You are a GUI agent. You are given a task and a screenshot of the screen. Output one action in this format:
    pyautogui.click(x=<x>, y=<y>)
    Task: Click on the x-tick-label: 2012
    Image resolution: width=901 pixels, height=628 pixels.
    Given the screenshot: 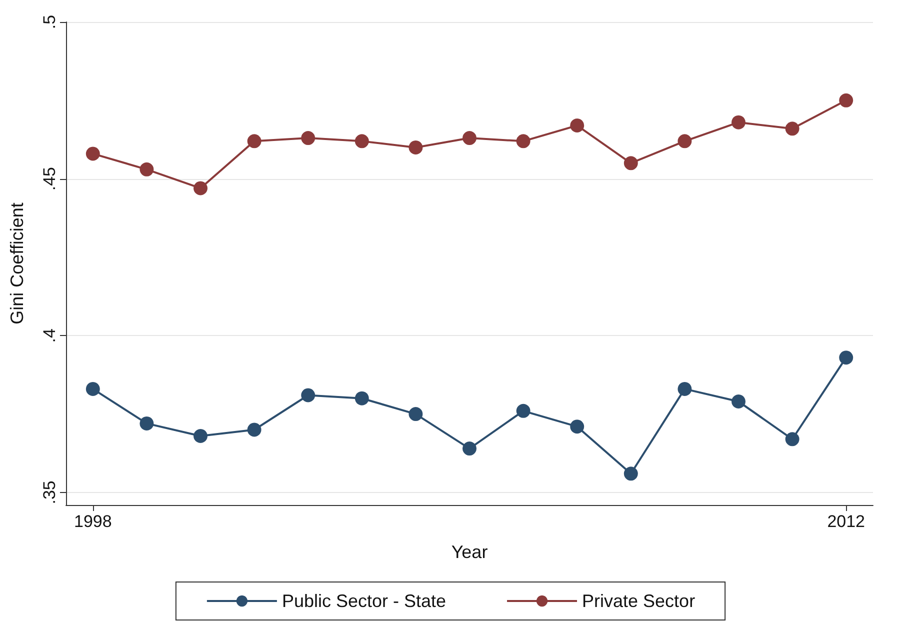 What is the action you would take?
    pyautogui.click(x=846, y=521)
    